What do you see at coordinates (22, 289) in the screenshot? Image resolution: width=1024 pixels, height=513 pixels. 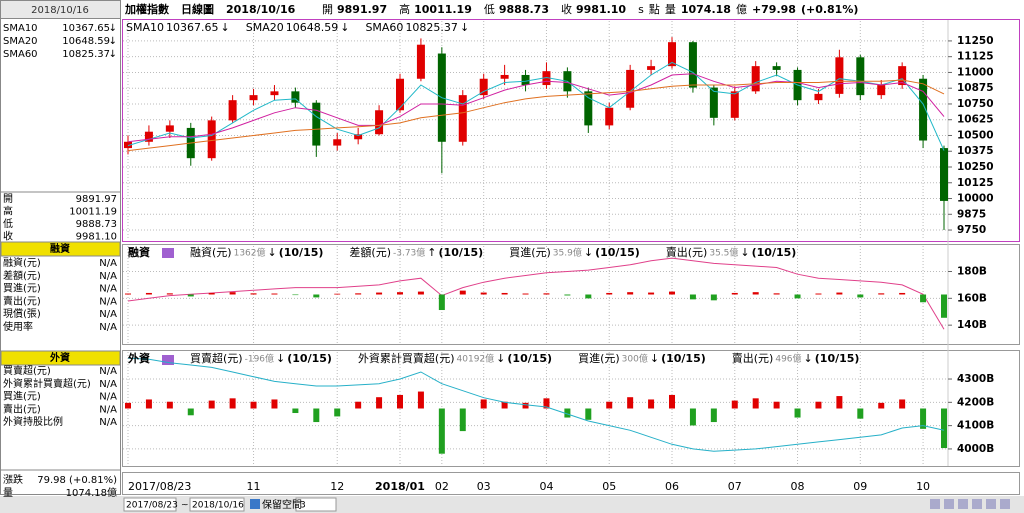 I see `margin-row-label: 買進(元)` at bounding box center [22, 289].